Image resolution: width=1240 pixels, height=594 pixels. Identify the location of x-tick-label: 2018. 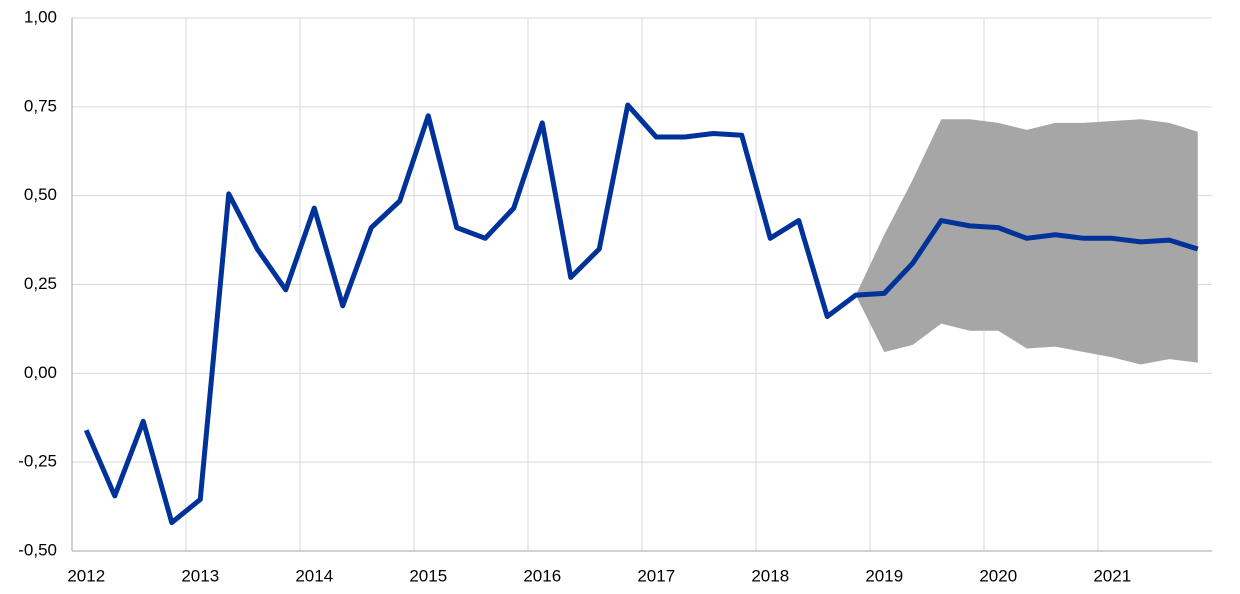
(770, 575).